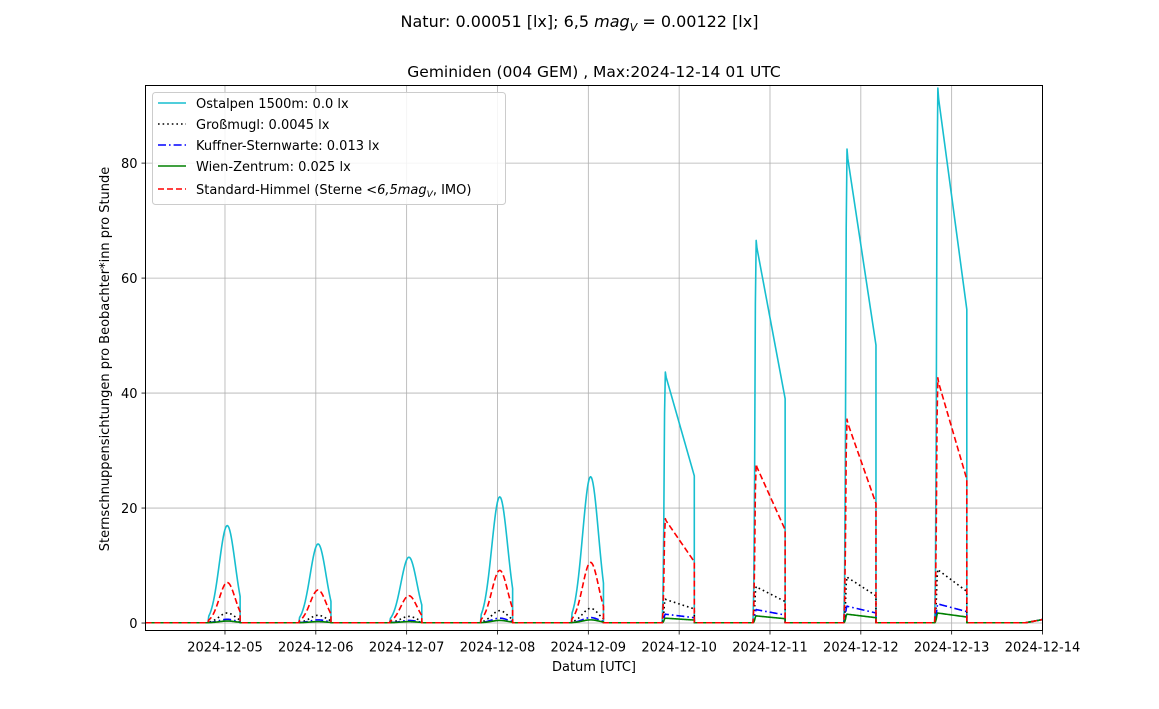 This screenshot has width=1159, height=709. Describe the element at coordinates (272, 104) in the screenshot. I see `legend-entry-ostalpen: Ostalpen 1500m: 0.0 lx` at that location.